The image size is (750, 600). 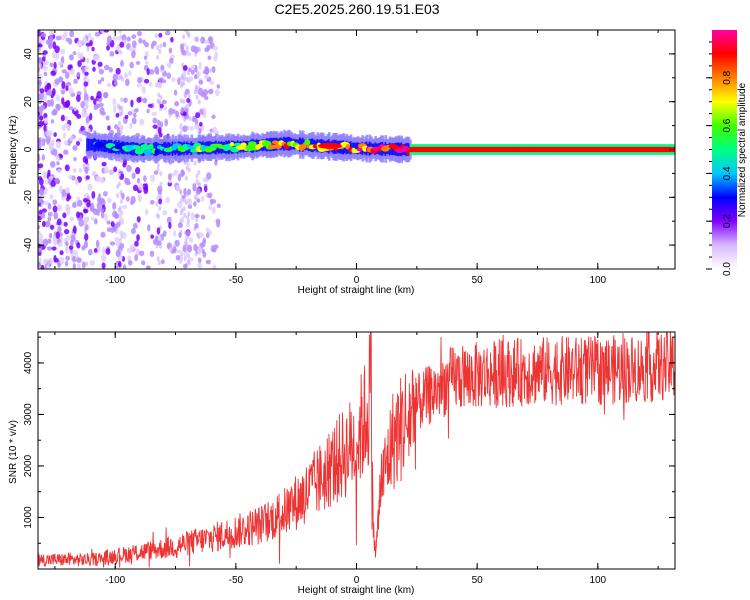 What do you see at coordinates (28, 362) in the screenshot?
I see `y-tick-label: 4000` at bounding box center [28, 362].